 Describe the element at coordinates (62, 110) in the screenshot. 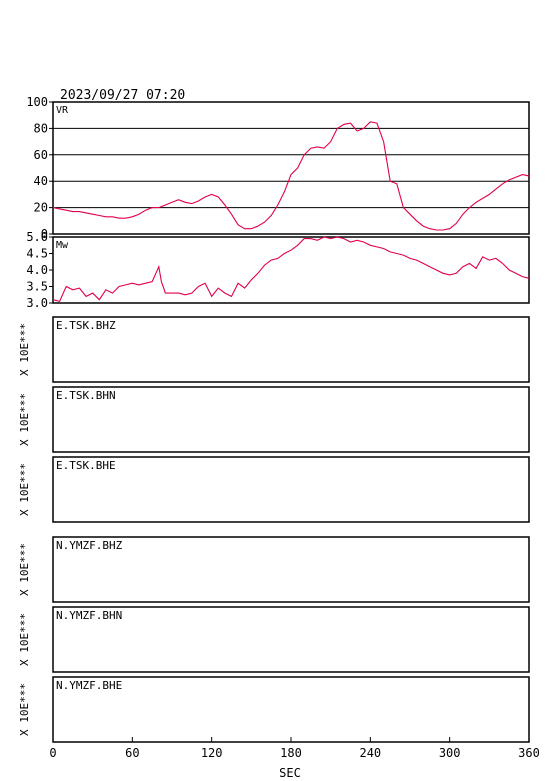

I see `series-label: VR` at that location.